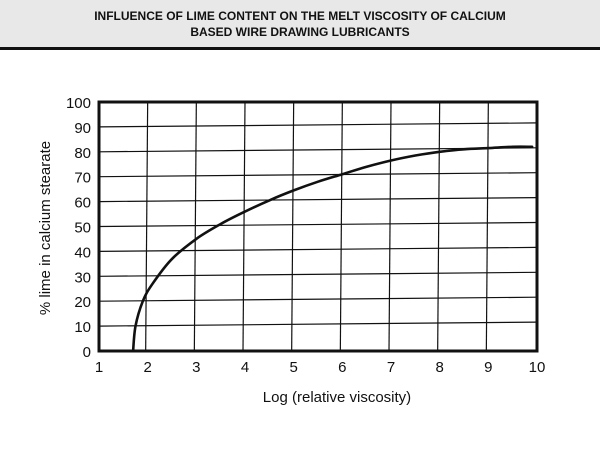  I want to click on y-tick-label: 100, so click(78, 103).